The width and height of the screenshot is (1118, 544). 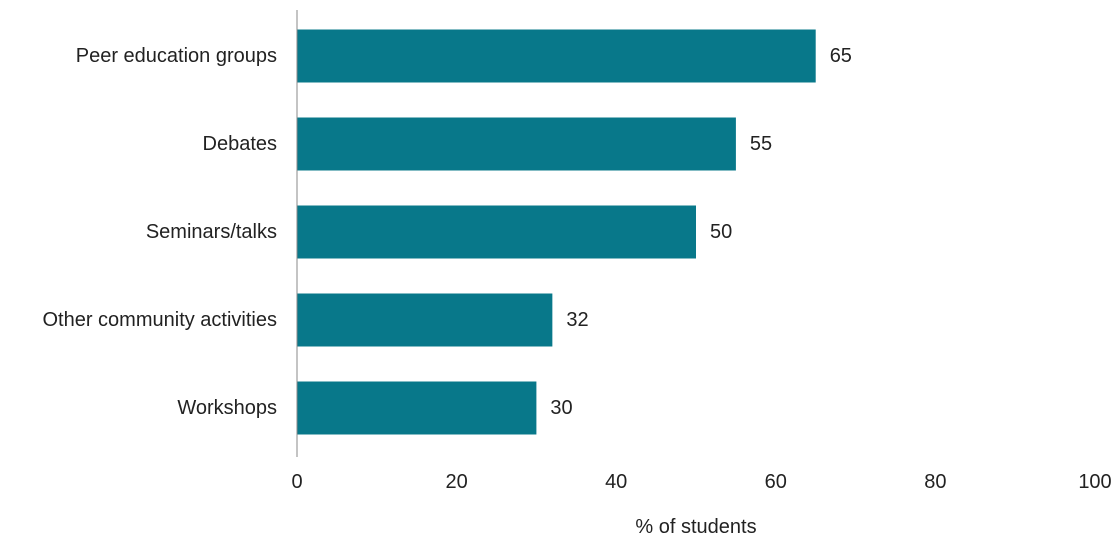 What do you see at coordinates (577, 320) in the screenshot?
I see `value-label-other-community-activities: 32` at bounding box center [577, 320].